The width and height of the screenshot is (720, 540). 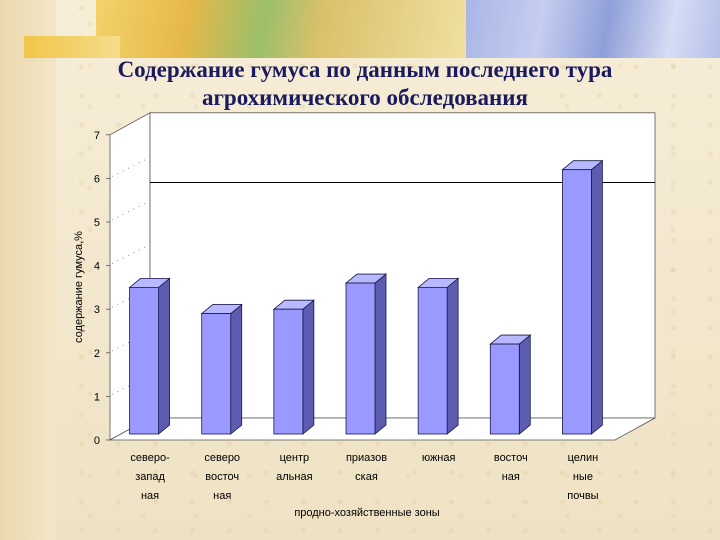 What do you see at coordinates (97, 354) in the screenshot?
I see `y-tick-label: 2` at bounding box center [97, 354].